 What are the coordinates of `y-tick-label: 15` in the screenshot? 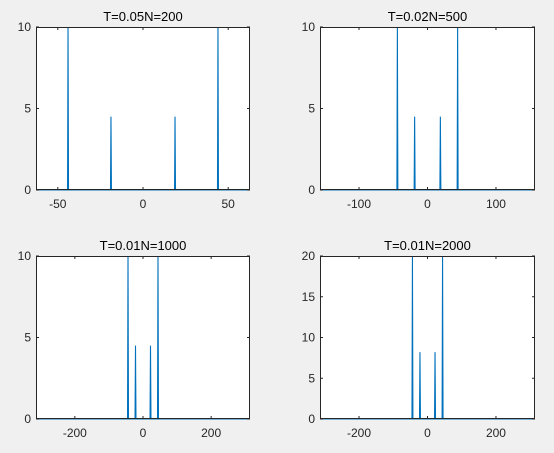 It's located at (309, 297).